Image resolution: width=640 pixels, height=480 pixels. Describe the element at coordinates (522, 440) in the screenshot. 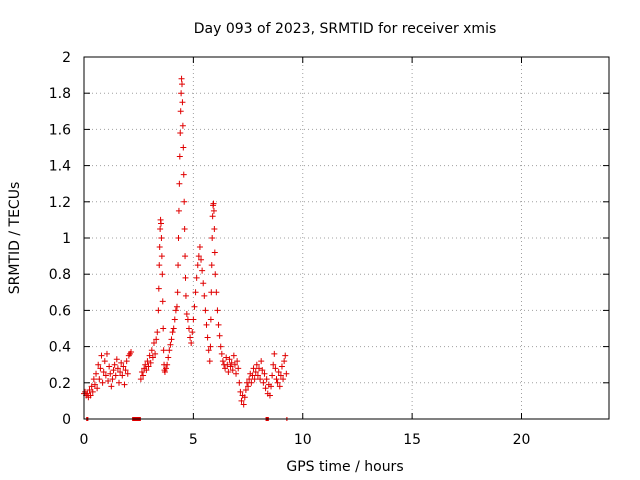

I see `x-tick-label: 20` at that location.